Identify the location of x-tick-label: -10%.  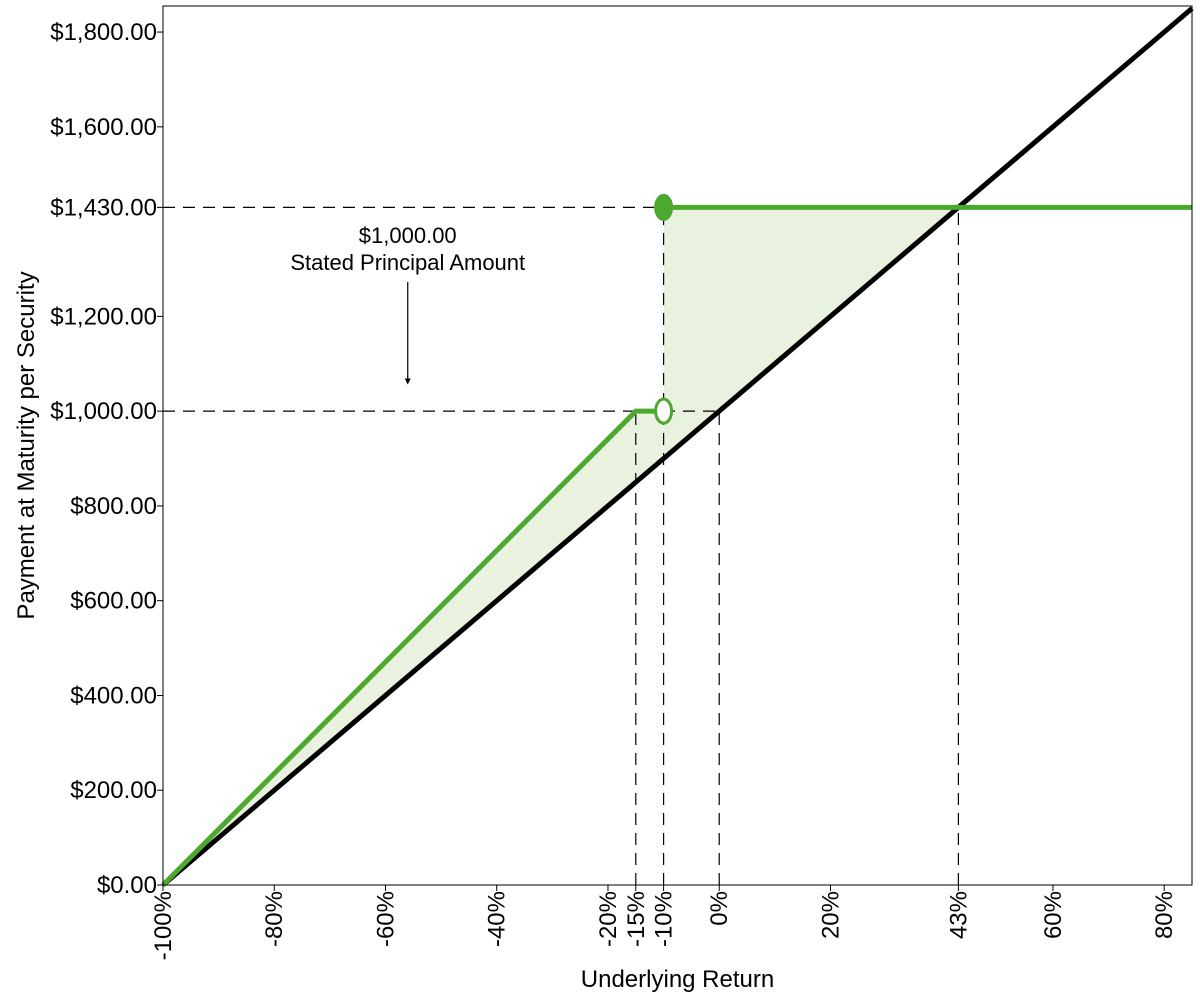
(664, 919).